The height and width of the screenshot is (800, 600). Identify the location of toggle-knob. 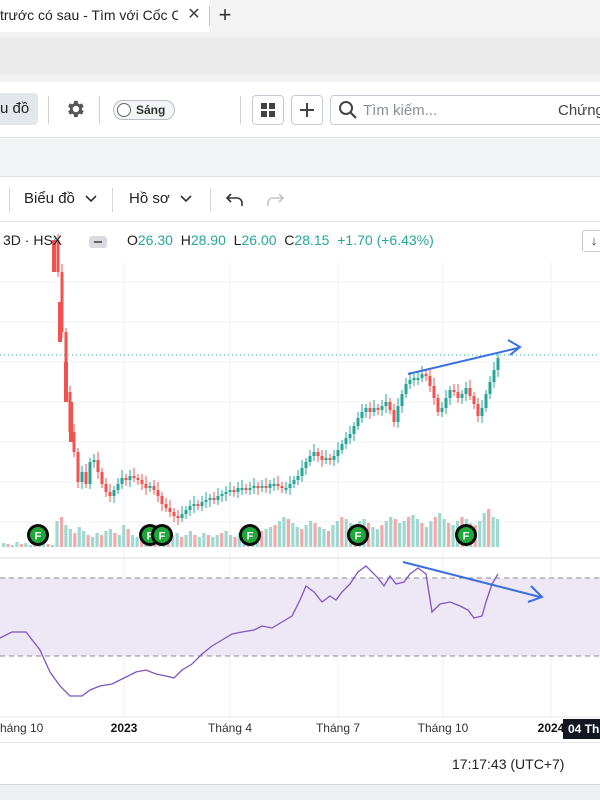
(124, 110).